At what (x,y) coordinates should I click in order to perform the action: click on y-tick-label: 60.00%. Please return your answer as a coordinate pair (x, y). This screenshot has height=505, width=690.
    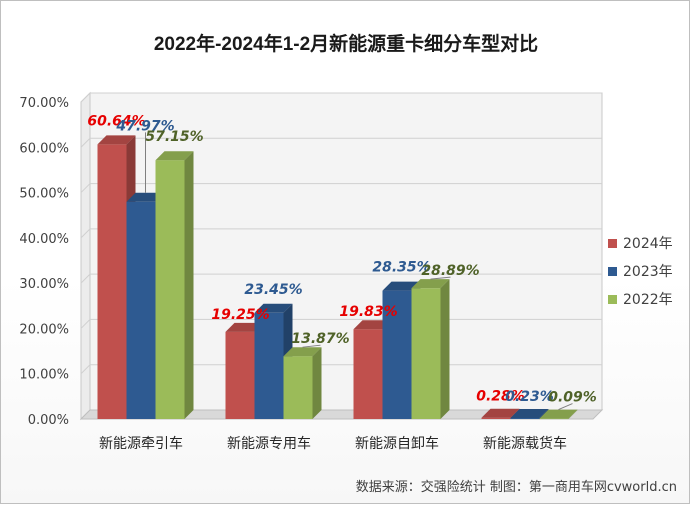
    Looking at the image, I should click on (44, 148).